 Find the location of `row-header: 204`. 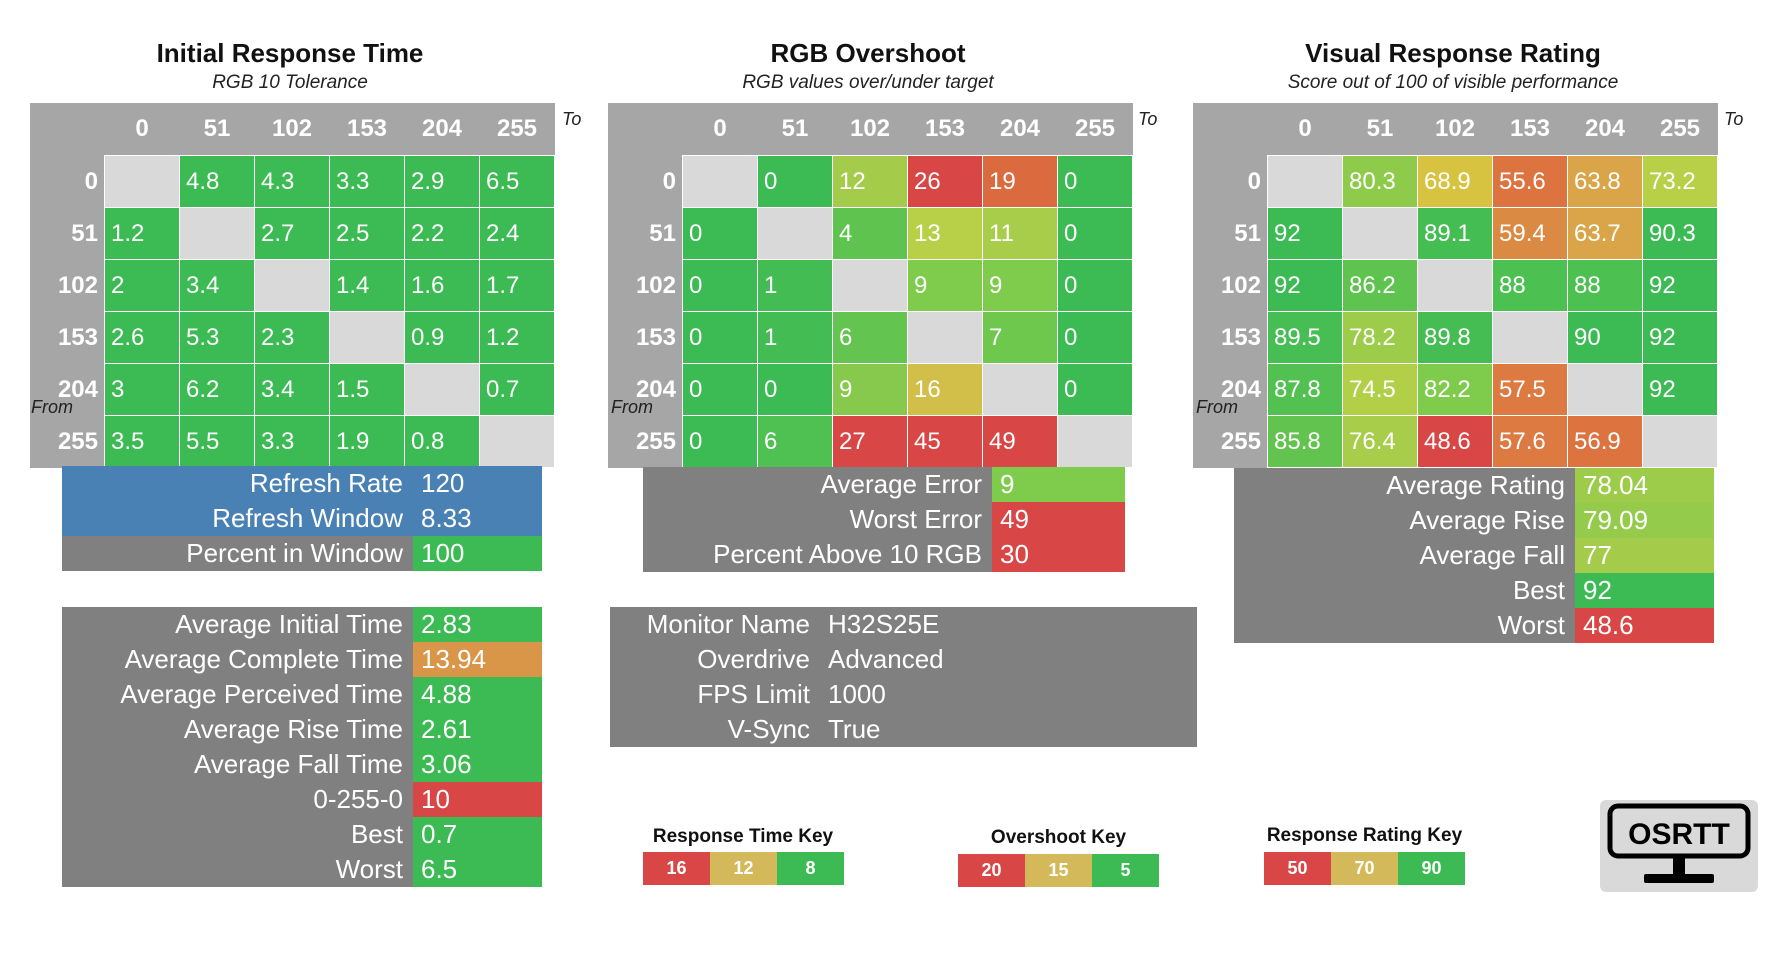

row-header: 204 is located at coordinates (645, 389).